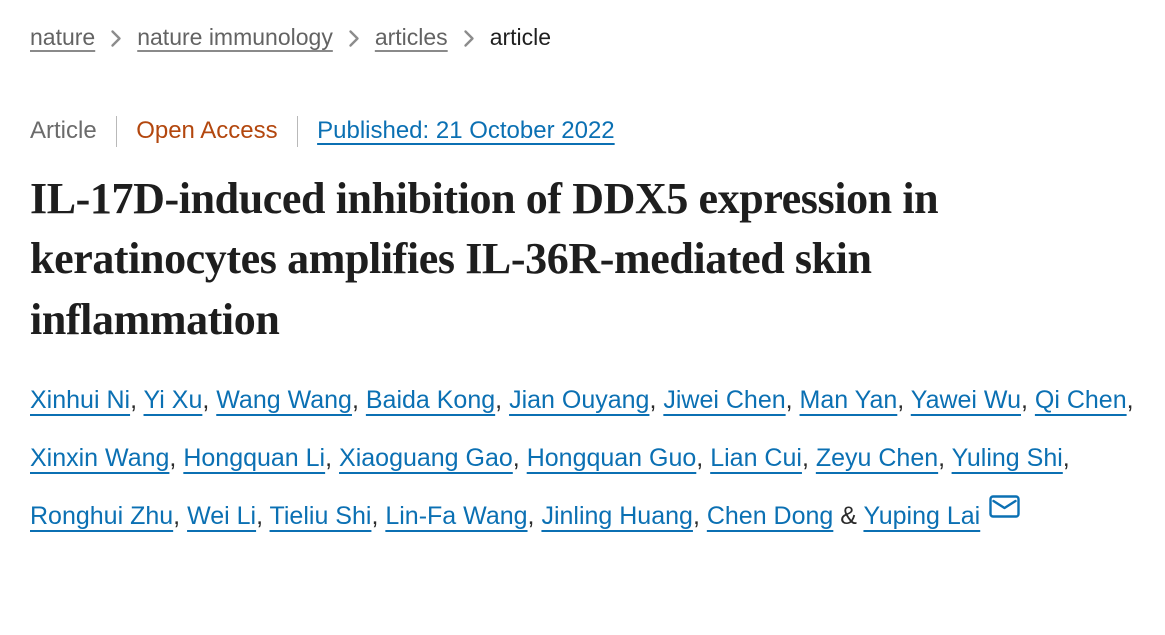 Image resolution: width=1165 pixels, height=635 pixels. What do you see at coordinates (520, 37) in the screenshot?
I see `breadcrumb-current-article: article` at bounding box center [520, 37].